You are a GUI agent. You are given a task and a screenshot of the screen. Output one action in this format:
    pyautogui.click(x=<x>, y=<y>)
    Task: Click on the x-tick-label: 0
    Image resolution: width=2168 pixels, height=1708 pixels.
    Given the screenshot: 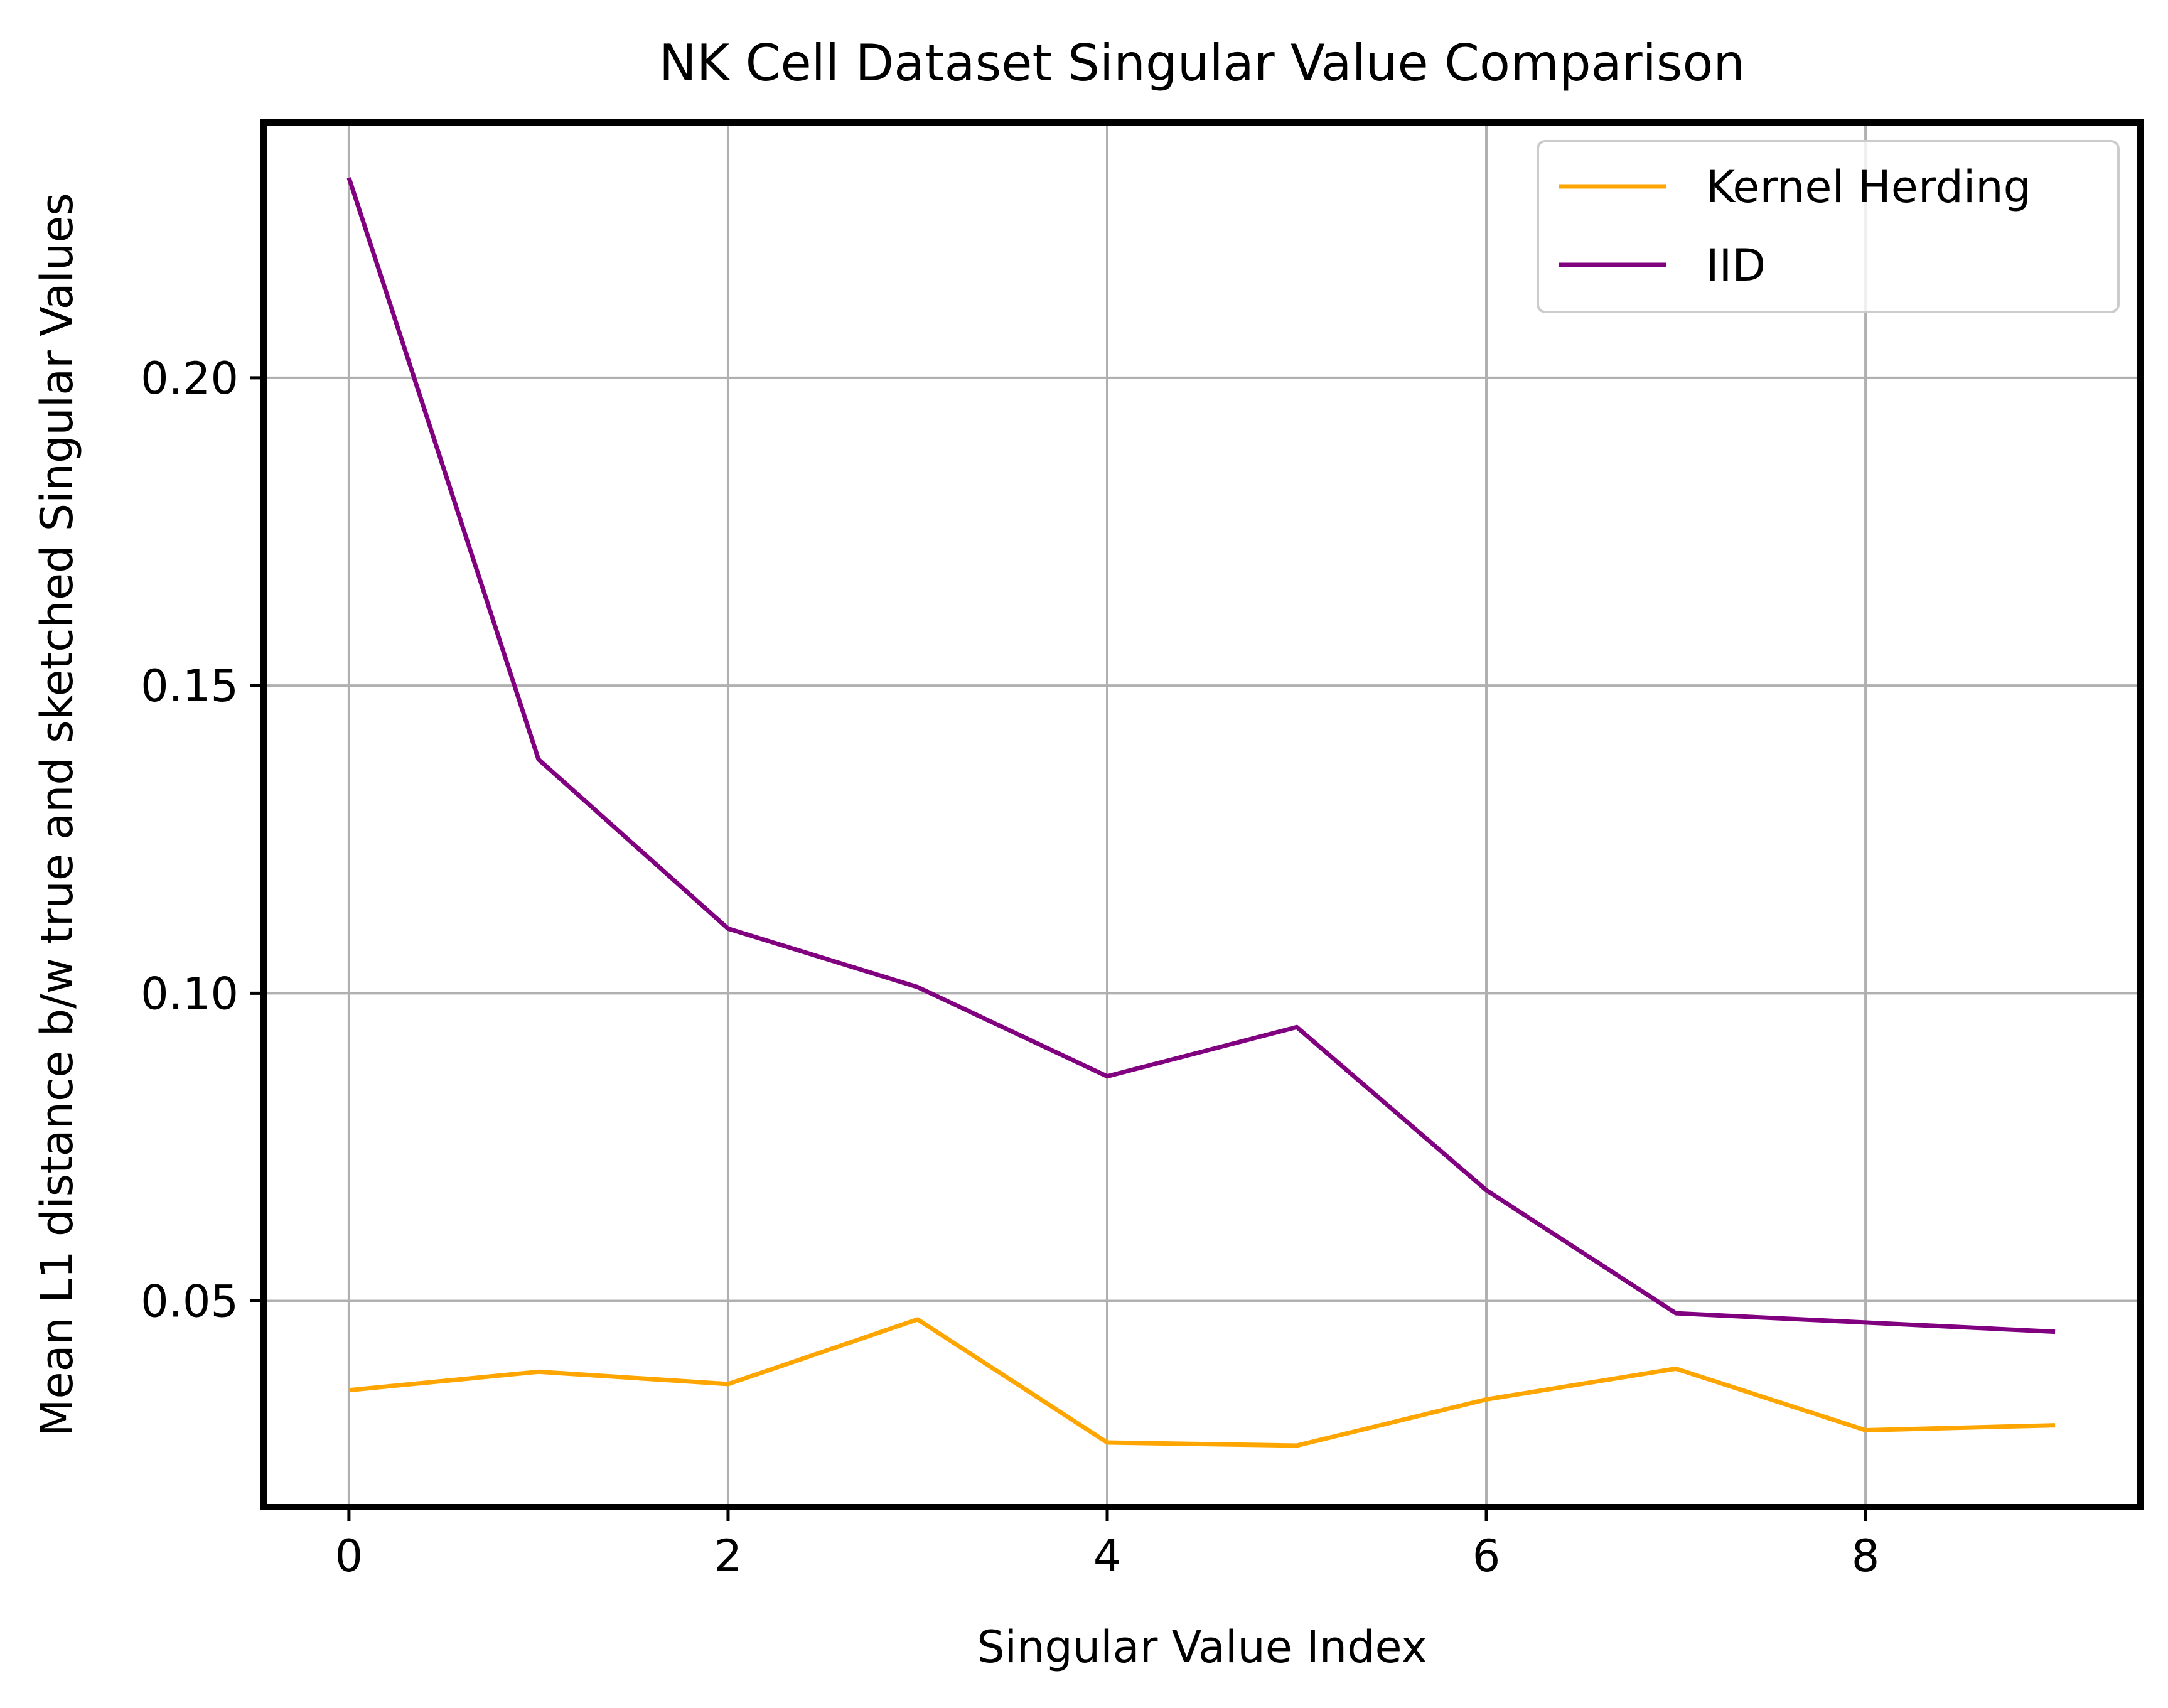 What is the action you would take?
    pyautogui.click(x=349, y=1556)
    